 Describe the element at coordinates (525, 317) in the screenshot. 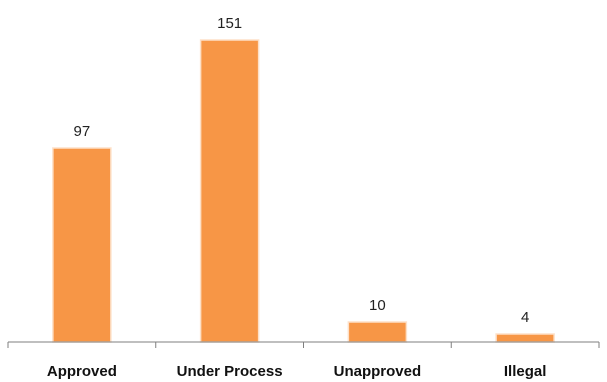

I see `data-label-illegal: 4` at that location.